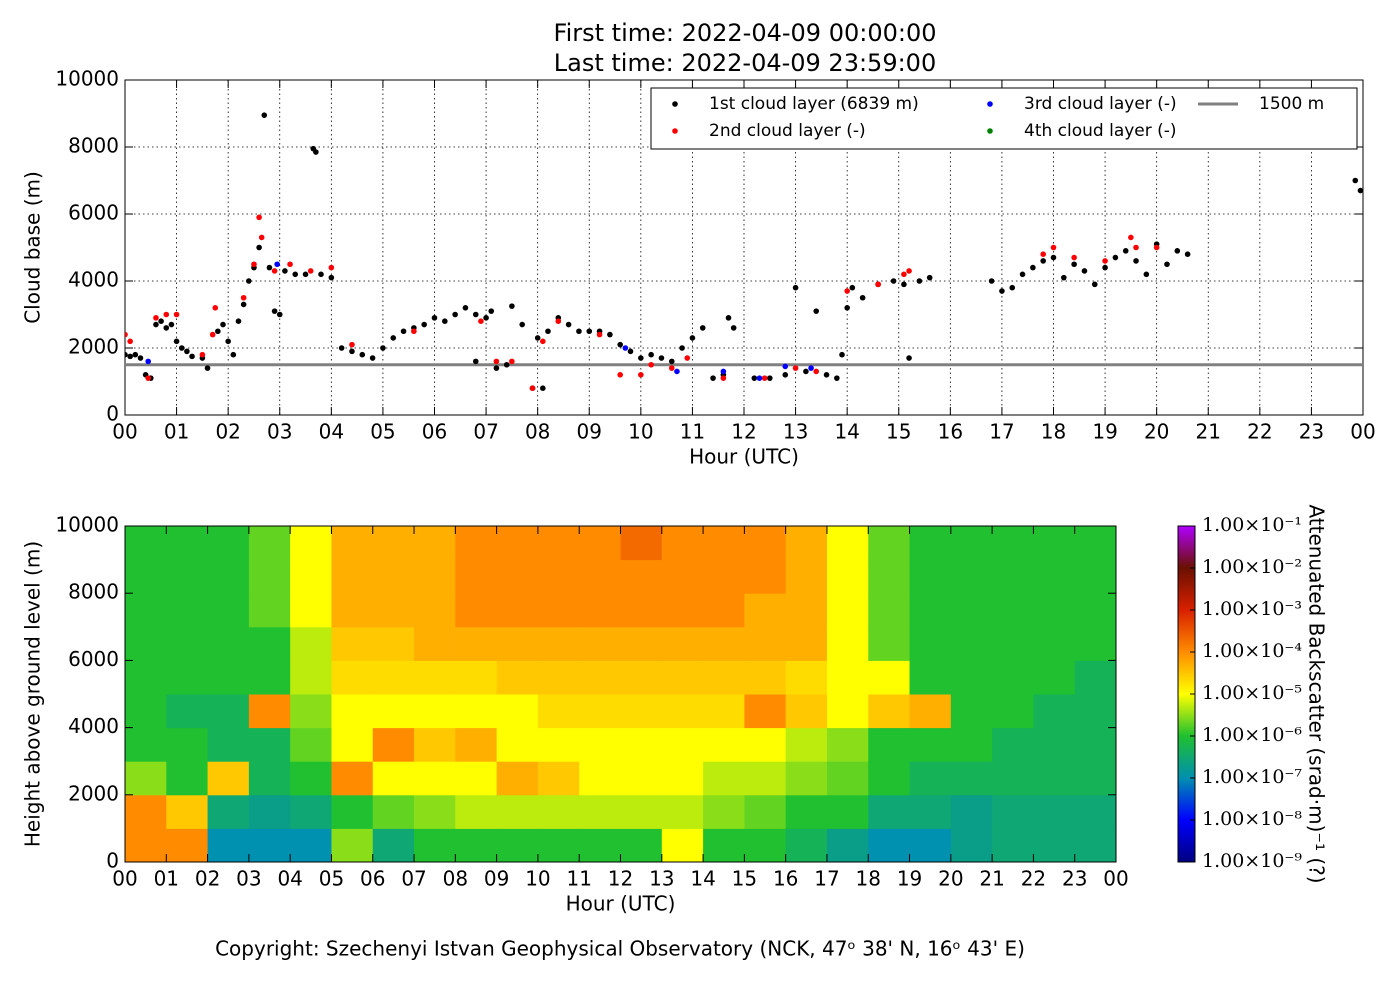 The height and width of the screenshot is (1000, 1400). I want to click on x-tick-label: 02, so click(227, 432).